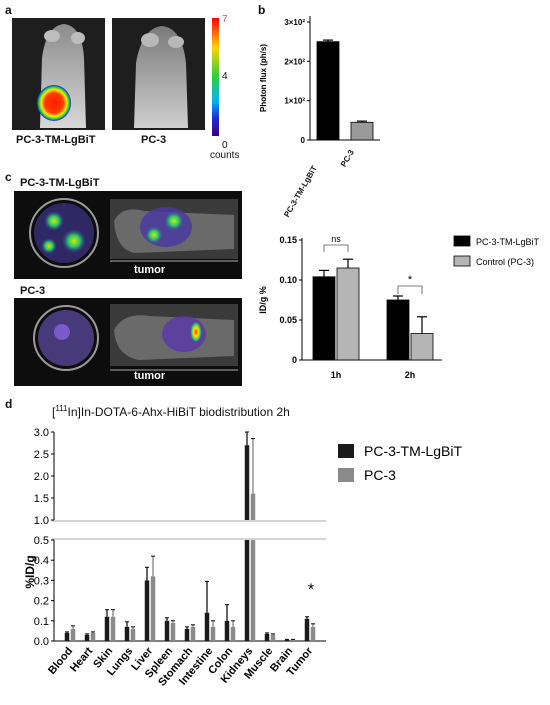 The height and width of the screenshot is (705, 550). Describe the element at coordinates (54, 412) in the screenshot. I see `chart-d-title-pre: [` at that location.